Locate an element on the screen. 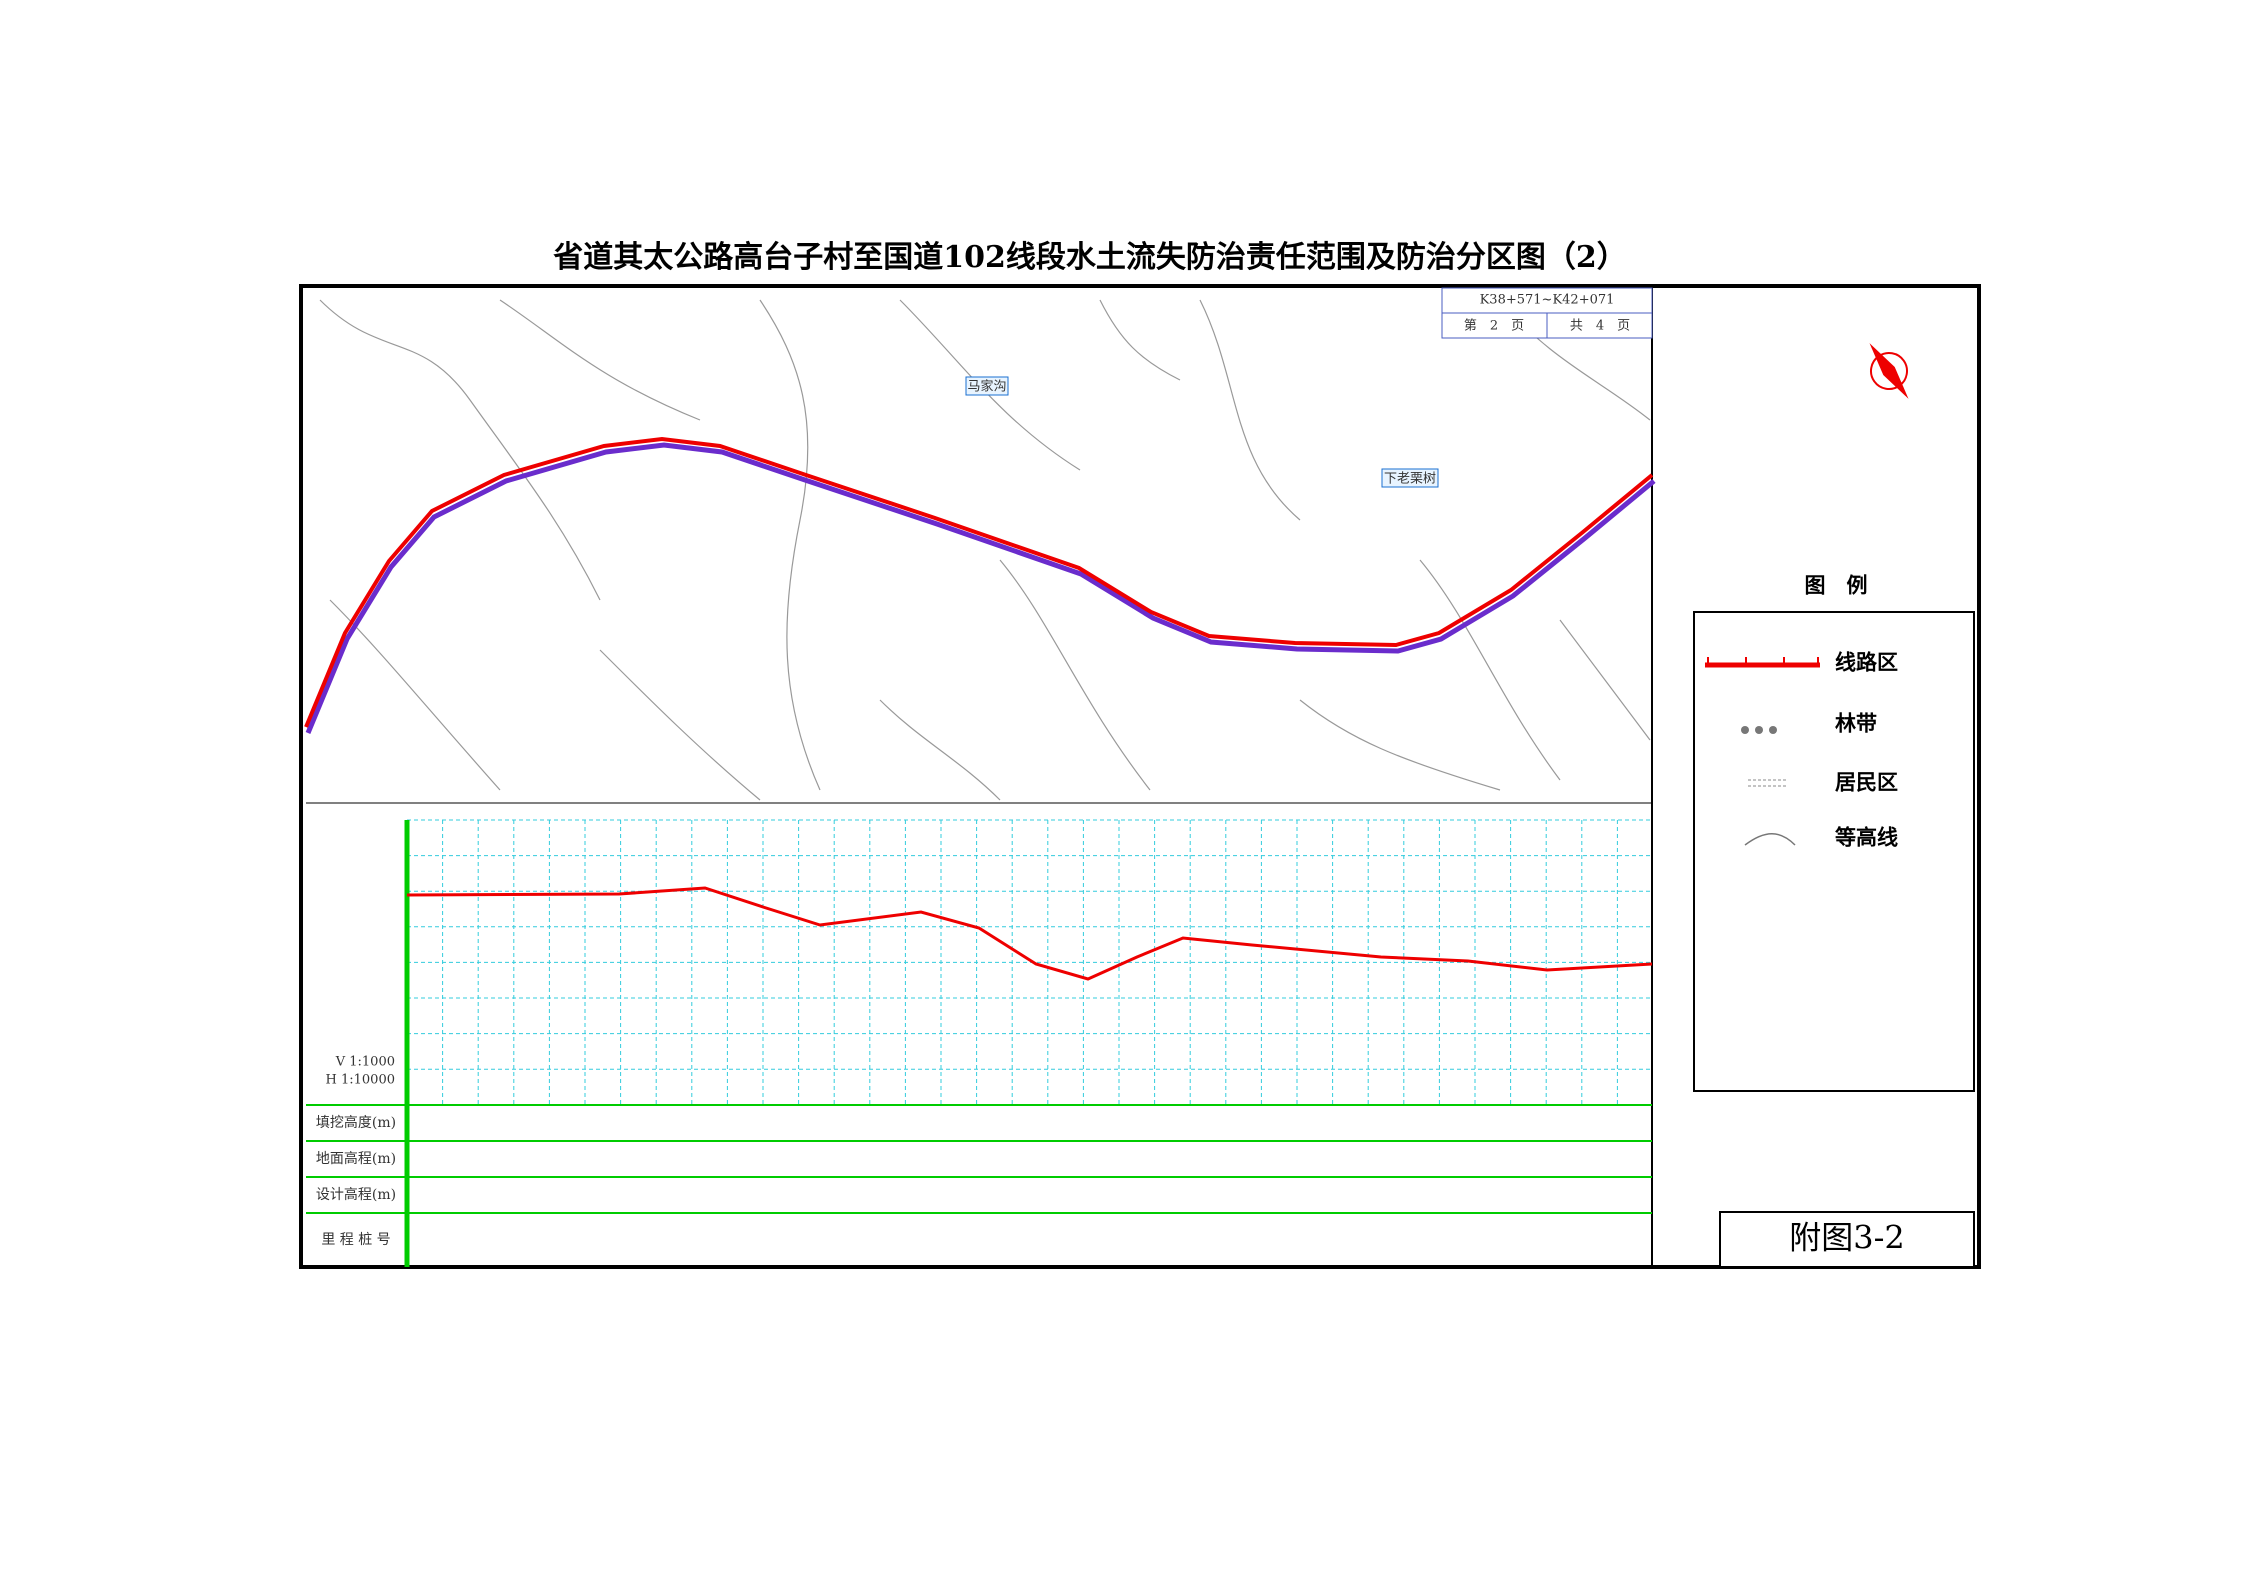 This screenshot has height=1587, width=2245. north-arrow is located at coordinates (1889, 371).